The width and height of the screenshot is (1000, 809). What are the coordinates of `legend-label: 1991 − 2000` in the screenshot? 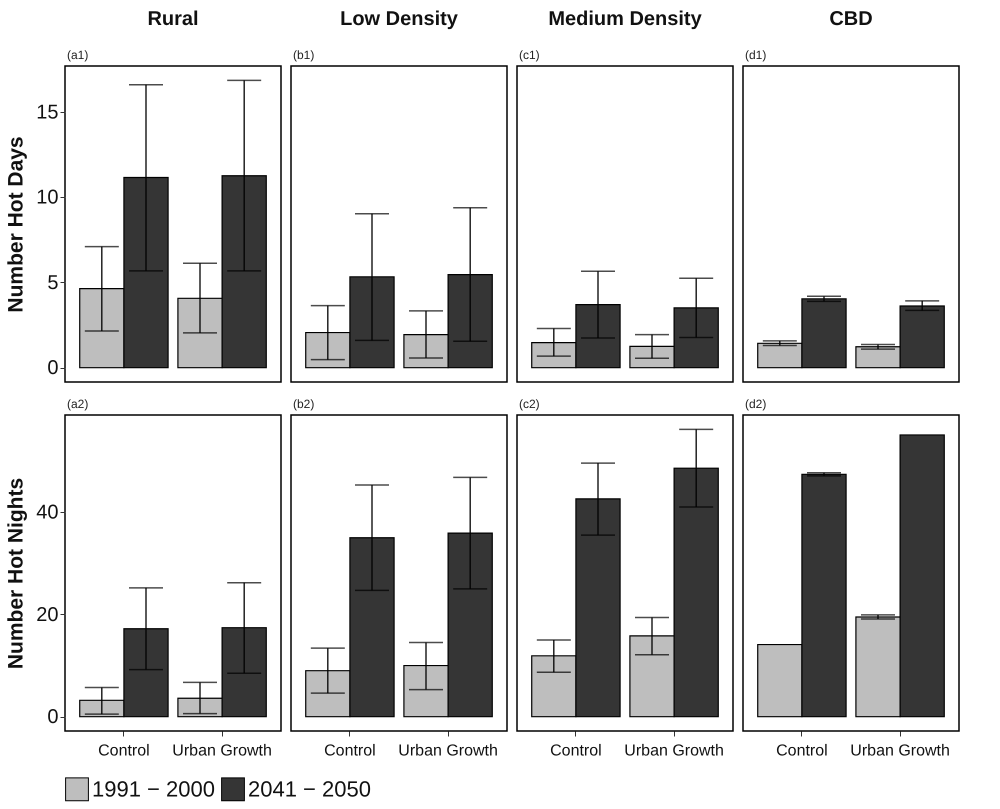 It's located at (153, 789).